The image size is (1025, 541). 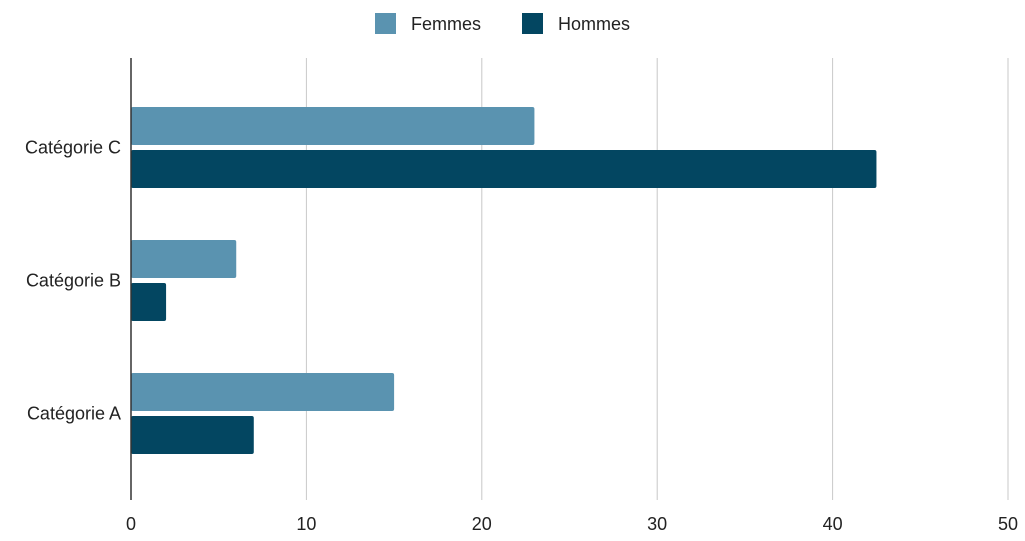 I want to click on chart-legend: Femmes Hommes, so click(x=502, y=23).